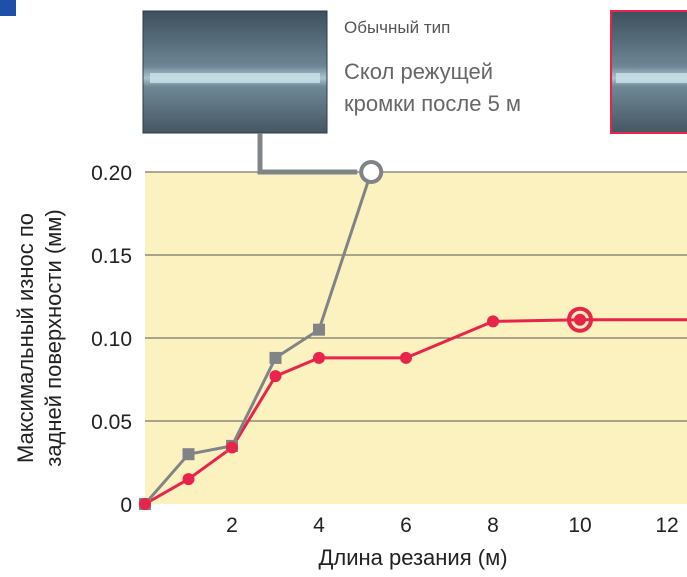 This screenshot has height=577, width=687. What do you see at coordinates (648, 72) in the screenshot?
I see `new-type-photo` at bounding box center [648, 72].